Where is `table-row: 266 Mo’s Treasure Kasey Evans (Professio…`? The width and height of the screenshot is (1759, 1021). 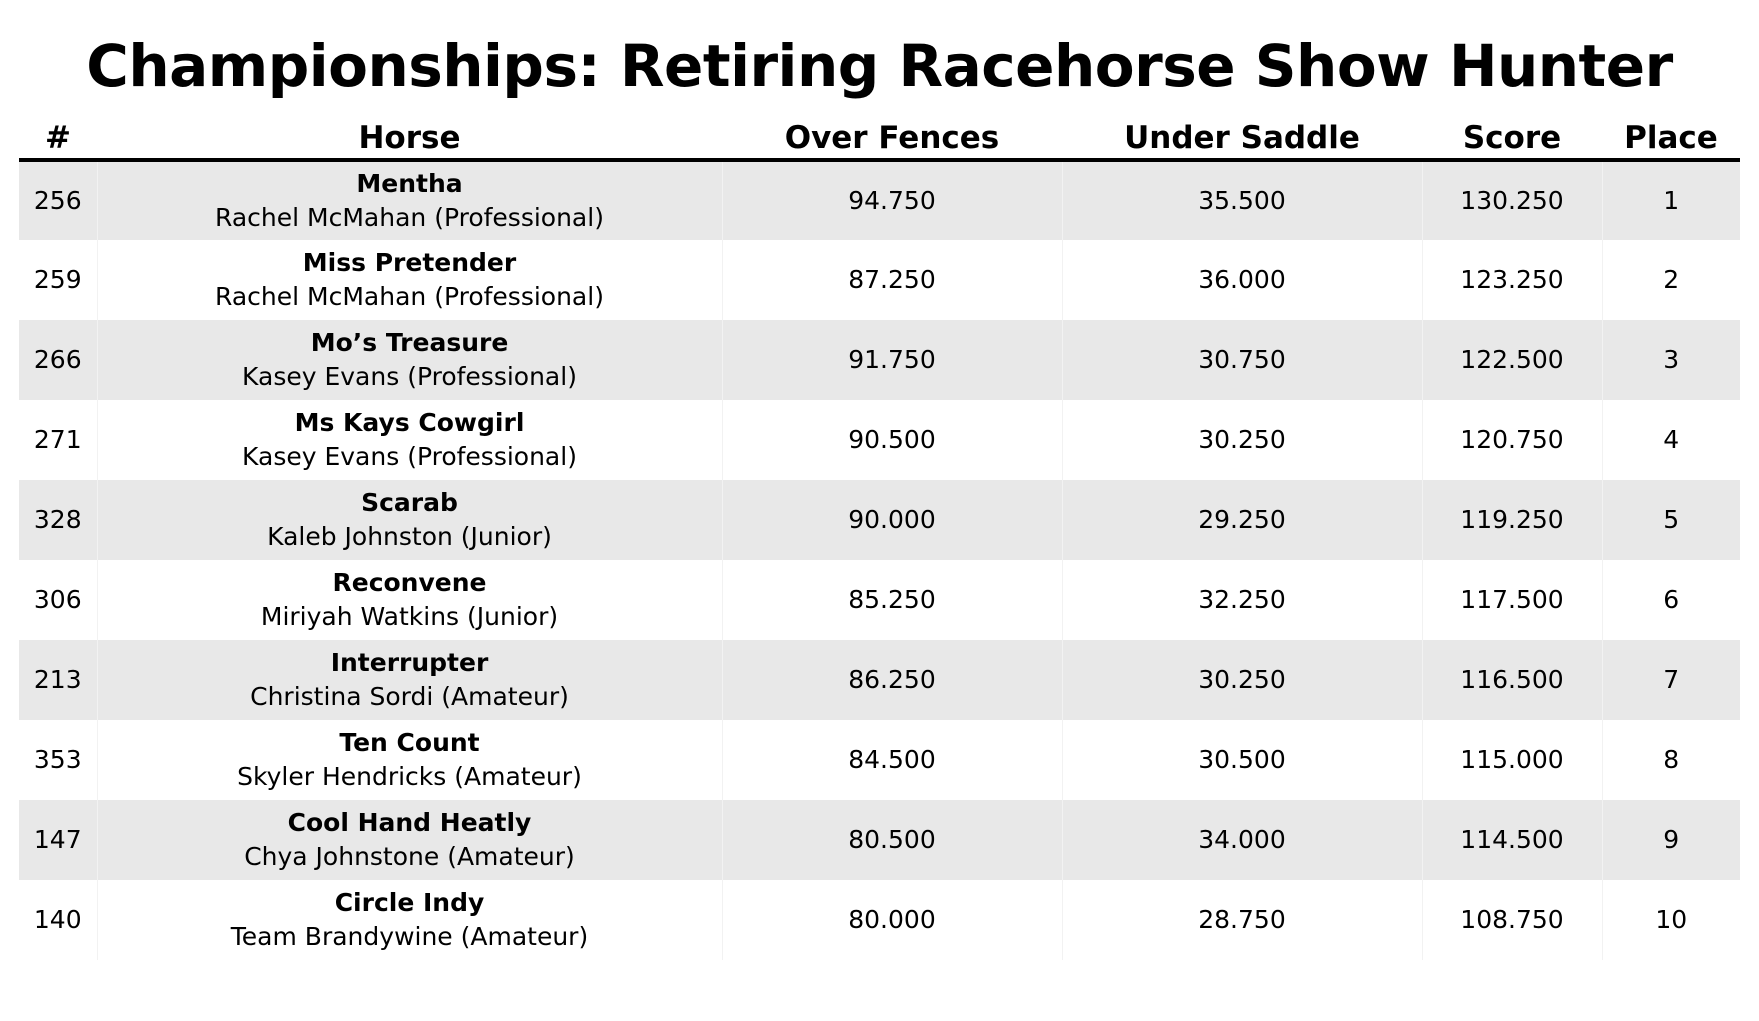 table-row: 266 Mo’s Treasure Kasey Evans (Professio… is located at coordinates (879, 360).